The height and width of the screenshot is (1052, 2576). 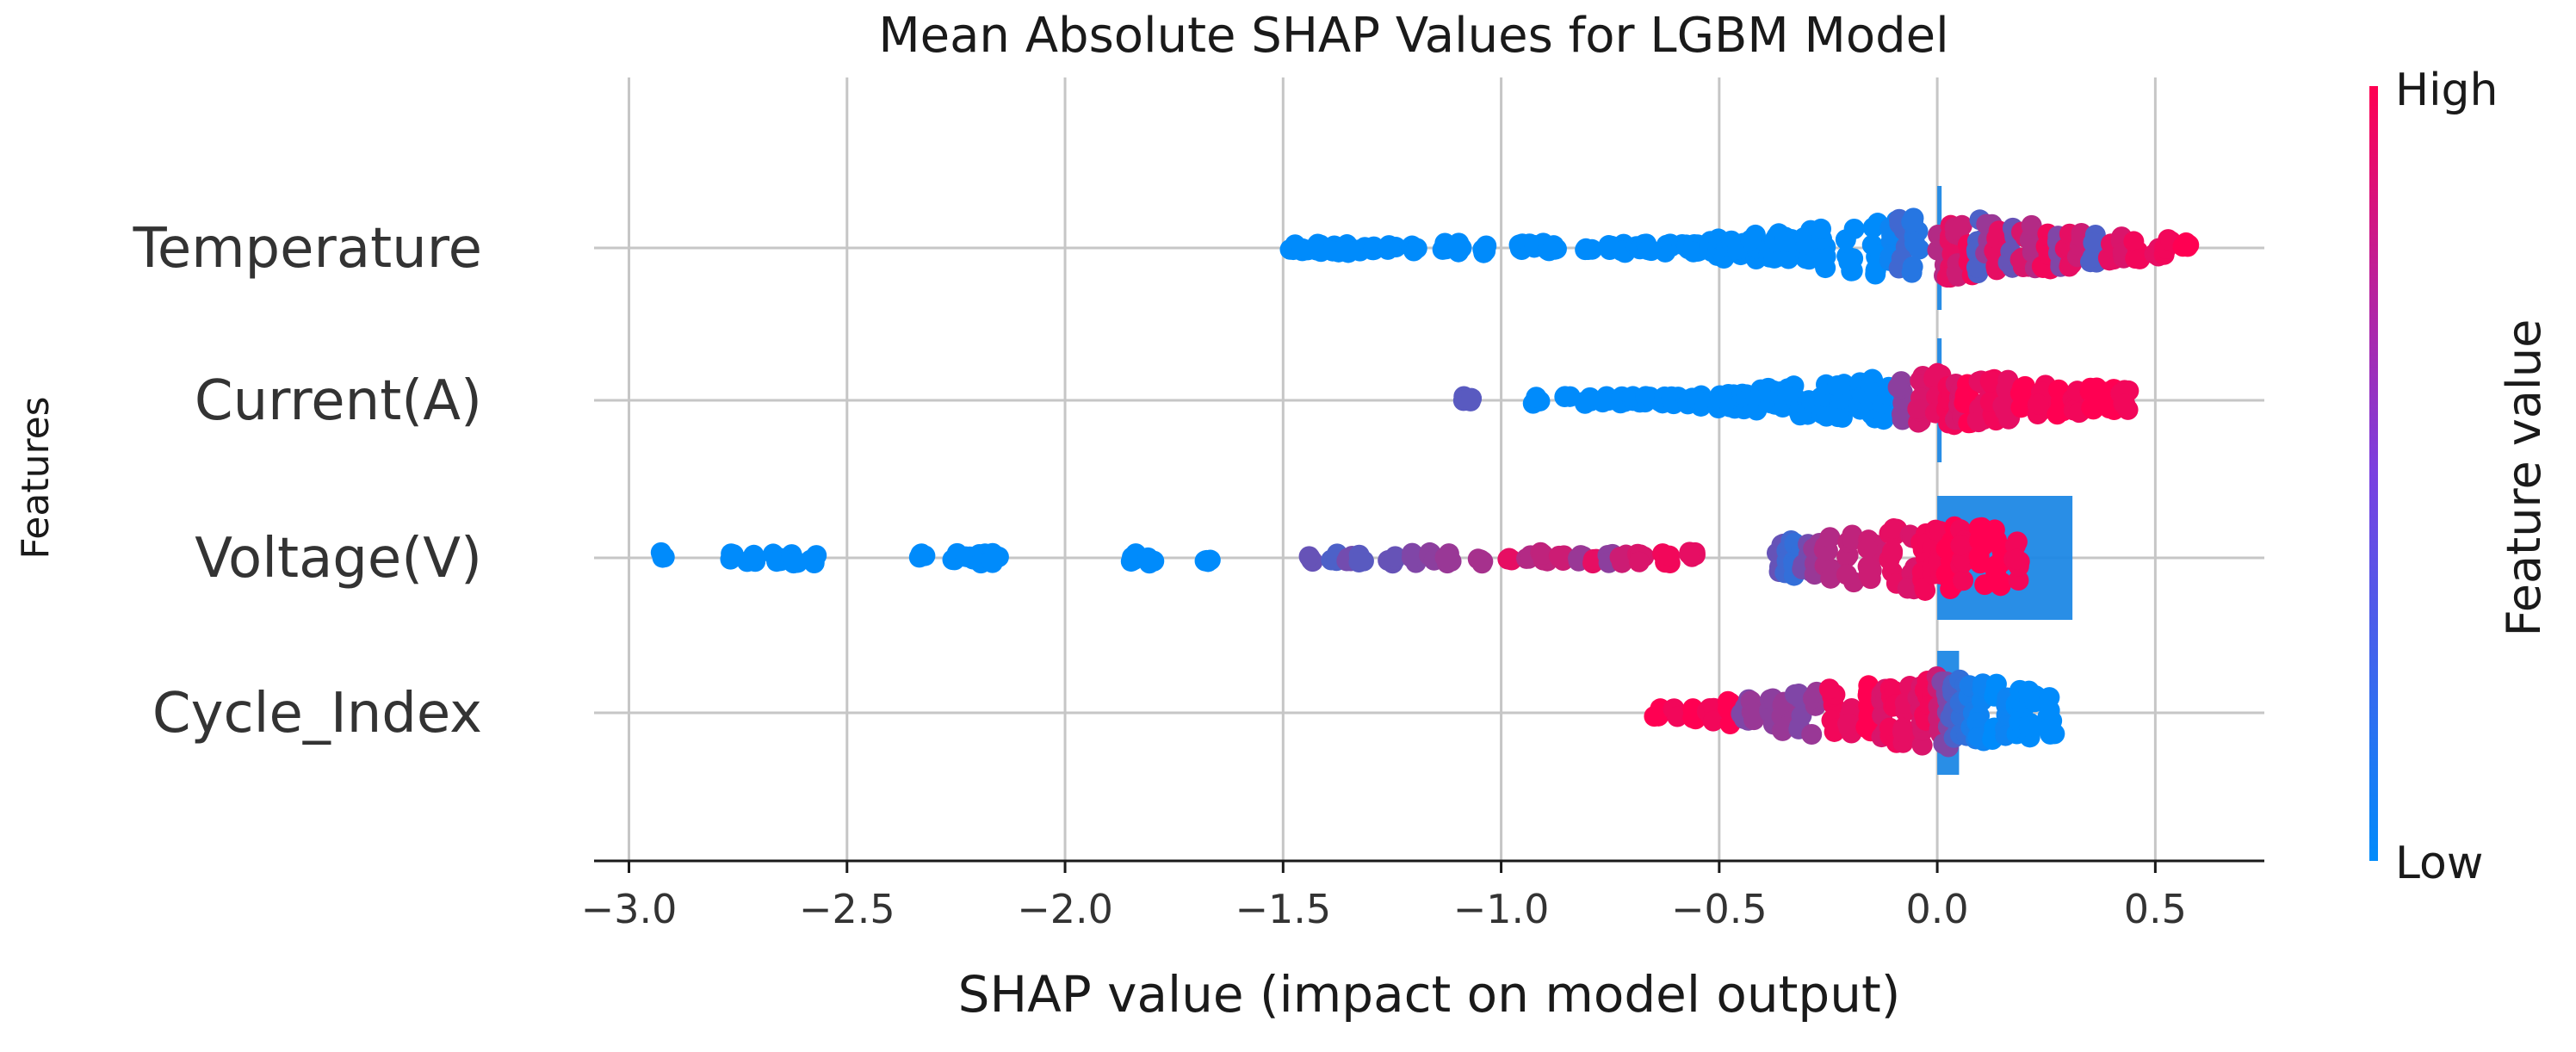 I want to click on x-tick-label: 0.5, so click(x=2155, y=909).